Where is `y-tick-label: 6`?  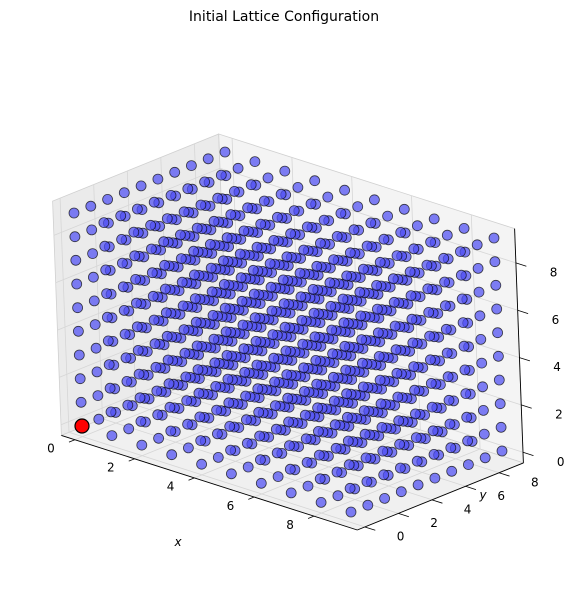
y-tick-label: 6 is located at coordinates (501, 496).